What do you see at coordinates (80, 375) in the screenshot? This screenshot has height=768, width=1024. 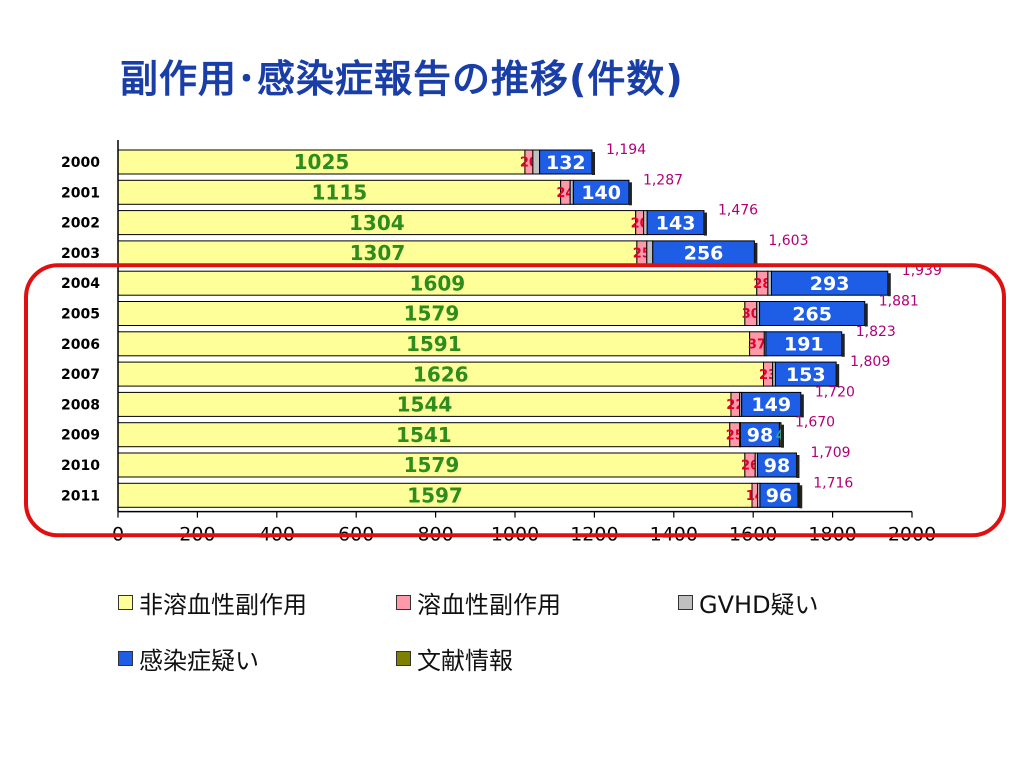 I see `y-tick-label: 2007` at bounding box center [80, 375].